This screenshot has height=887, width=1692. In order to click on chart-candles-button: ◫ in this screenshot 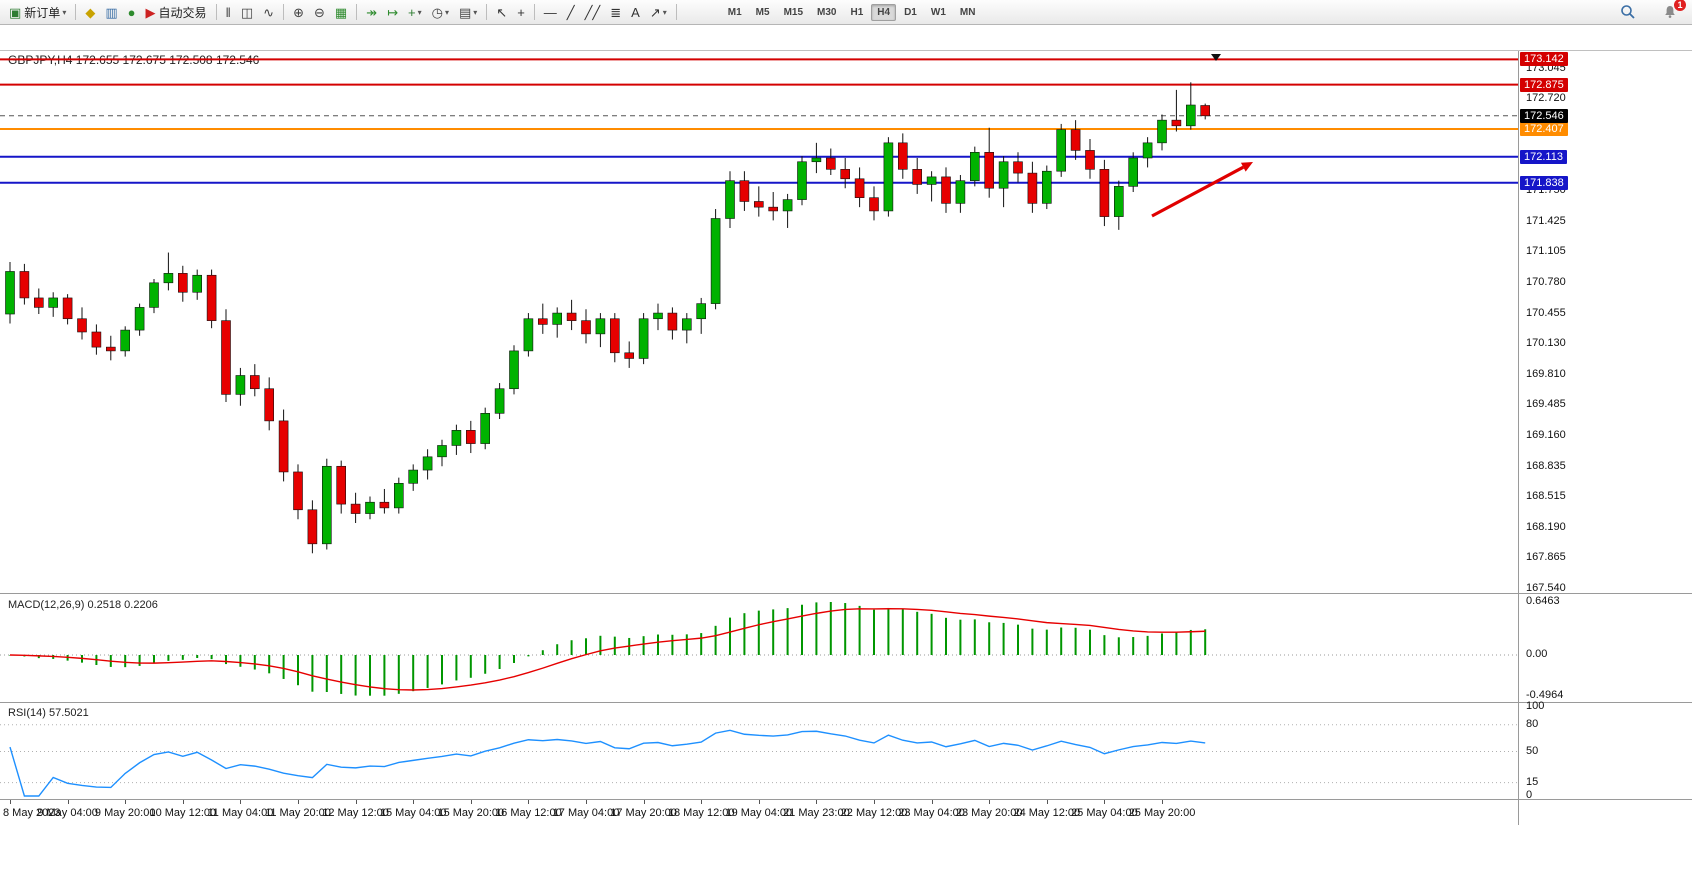, I will do `click(247, 12)`.